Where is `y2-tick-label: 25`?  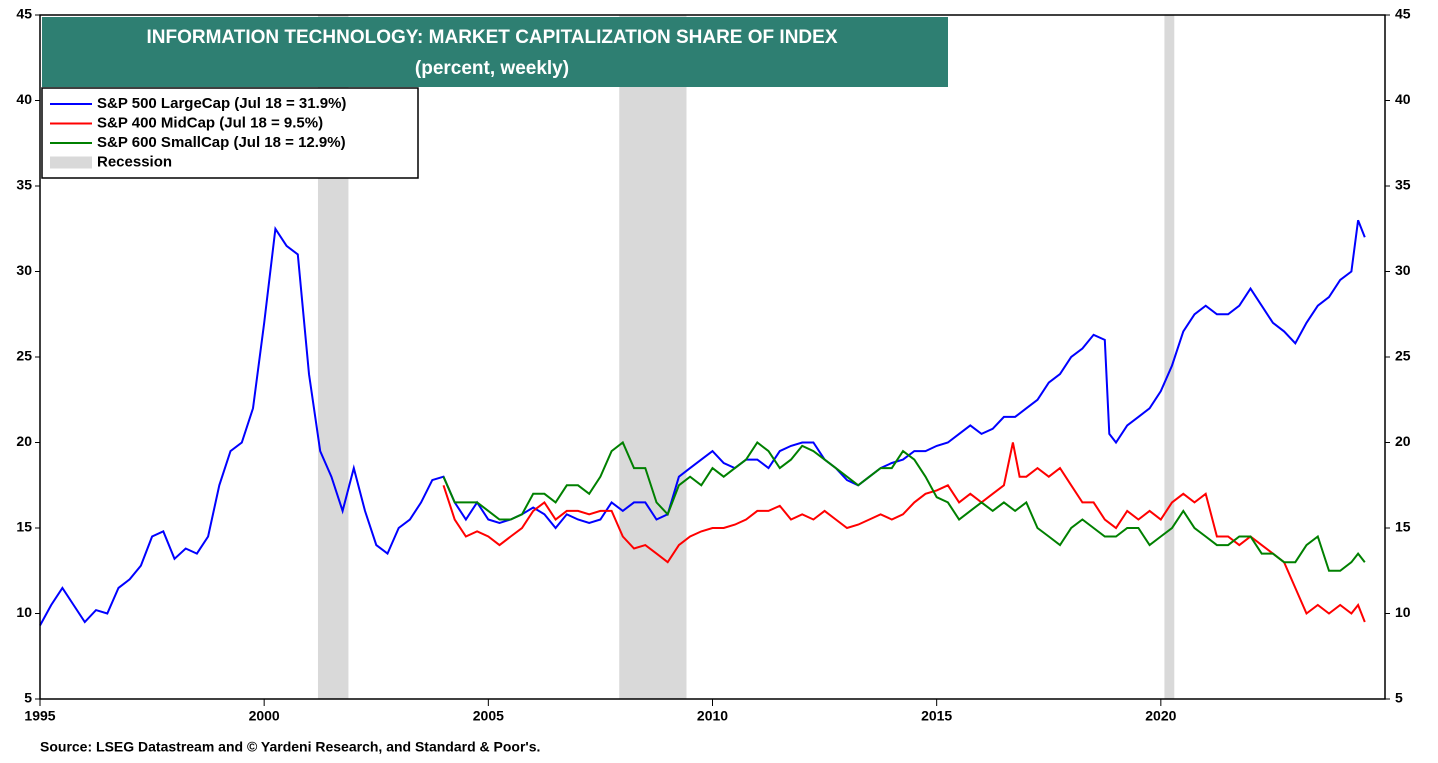 y2-tick-label: 25 is located at coordinates (1403, 356).